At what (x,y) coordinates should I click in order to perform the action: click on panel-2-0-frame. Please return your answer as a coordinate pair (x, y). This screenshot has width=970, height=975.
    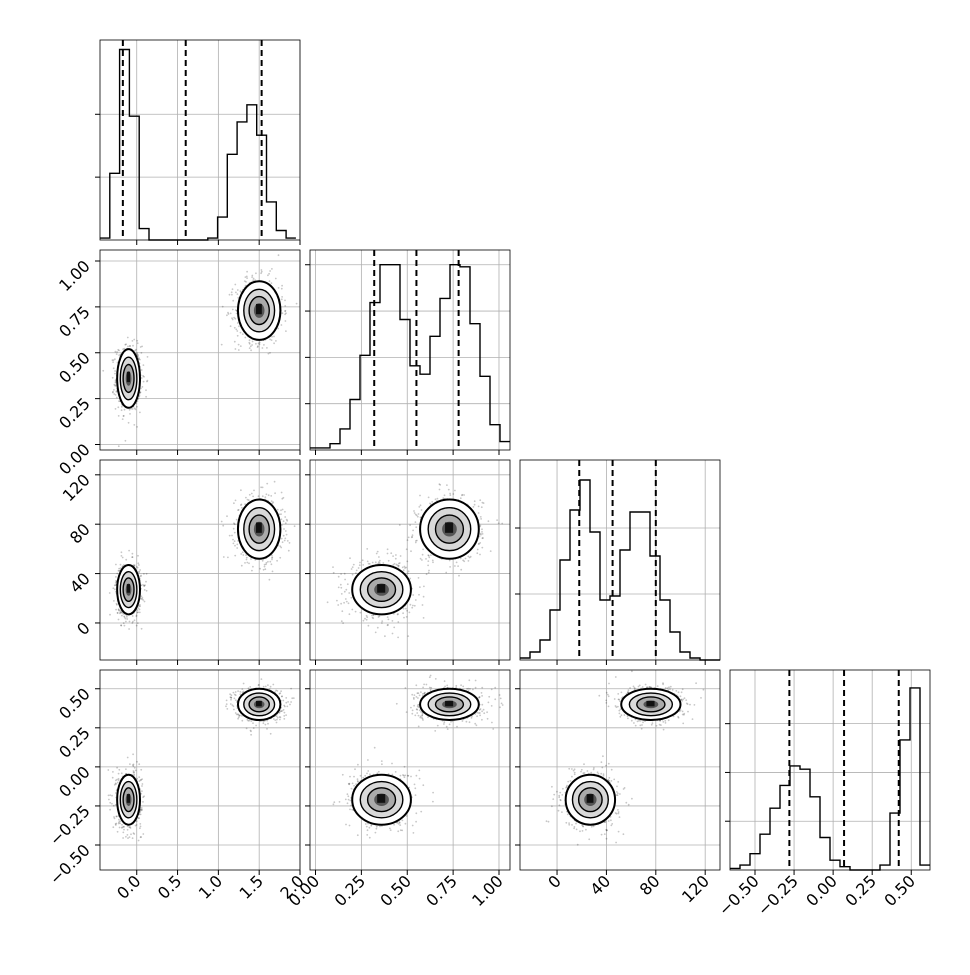
    Looking at the image, I should click on (200, 560).